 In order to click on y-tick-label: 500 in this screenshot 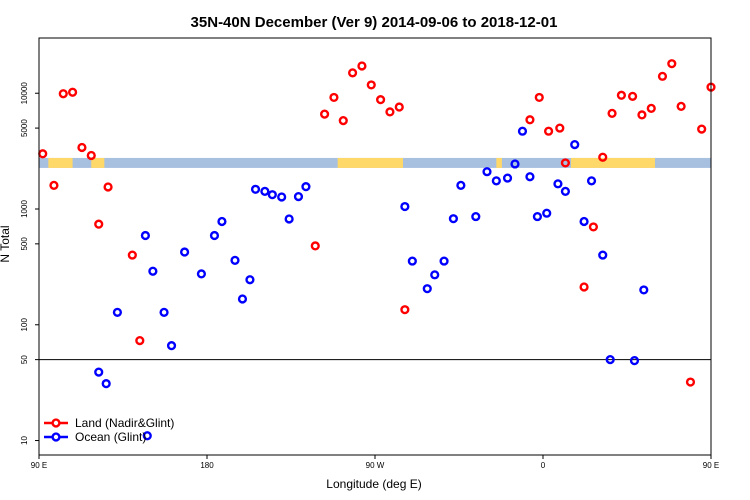, I will do `click(24, 244)`.